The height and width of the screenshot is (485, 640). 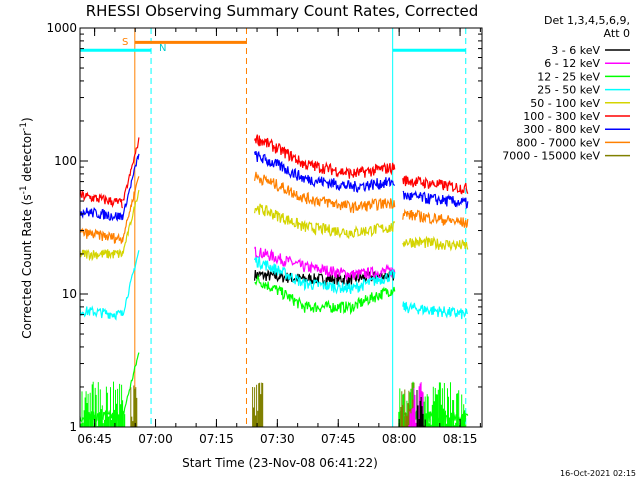 What do you see at coordinates (277, 439) in the screenshot?
I see `x-tick-label-3: 07:30` at bounding box center [277, 439].